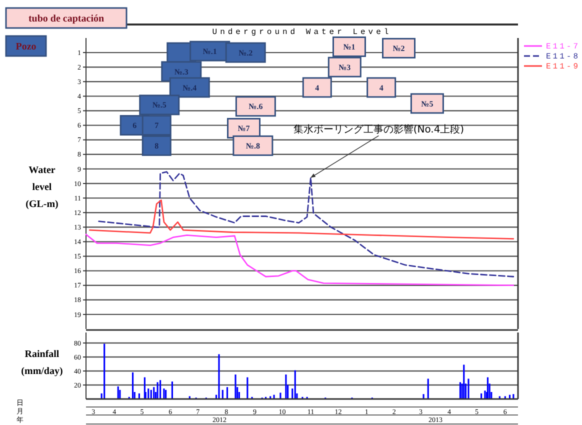 This screenshot has width=582, height=425. Describe the element at coordinates (66, 19) in the screenshot. I see `text: tubo de captación` at that location.